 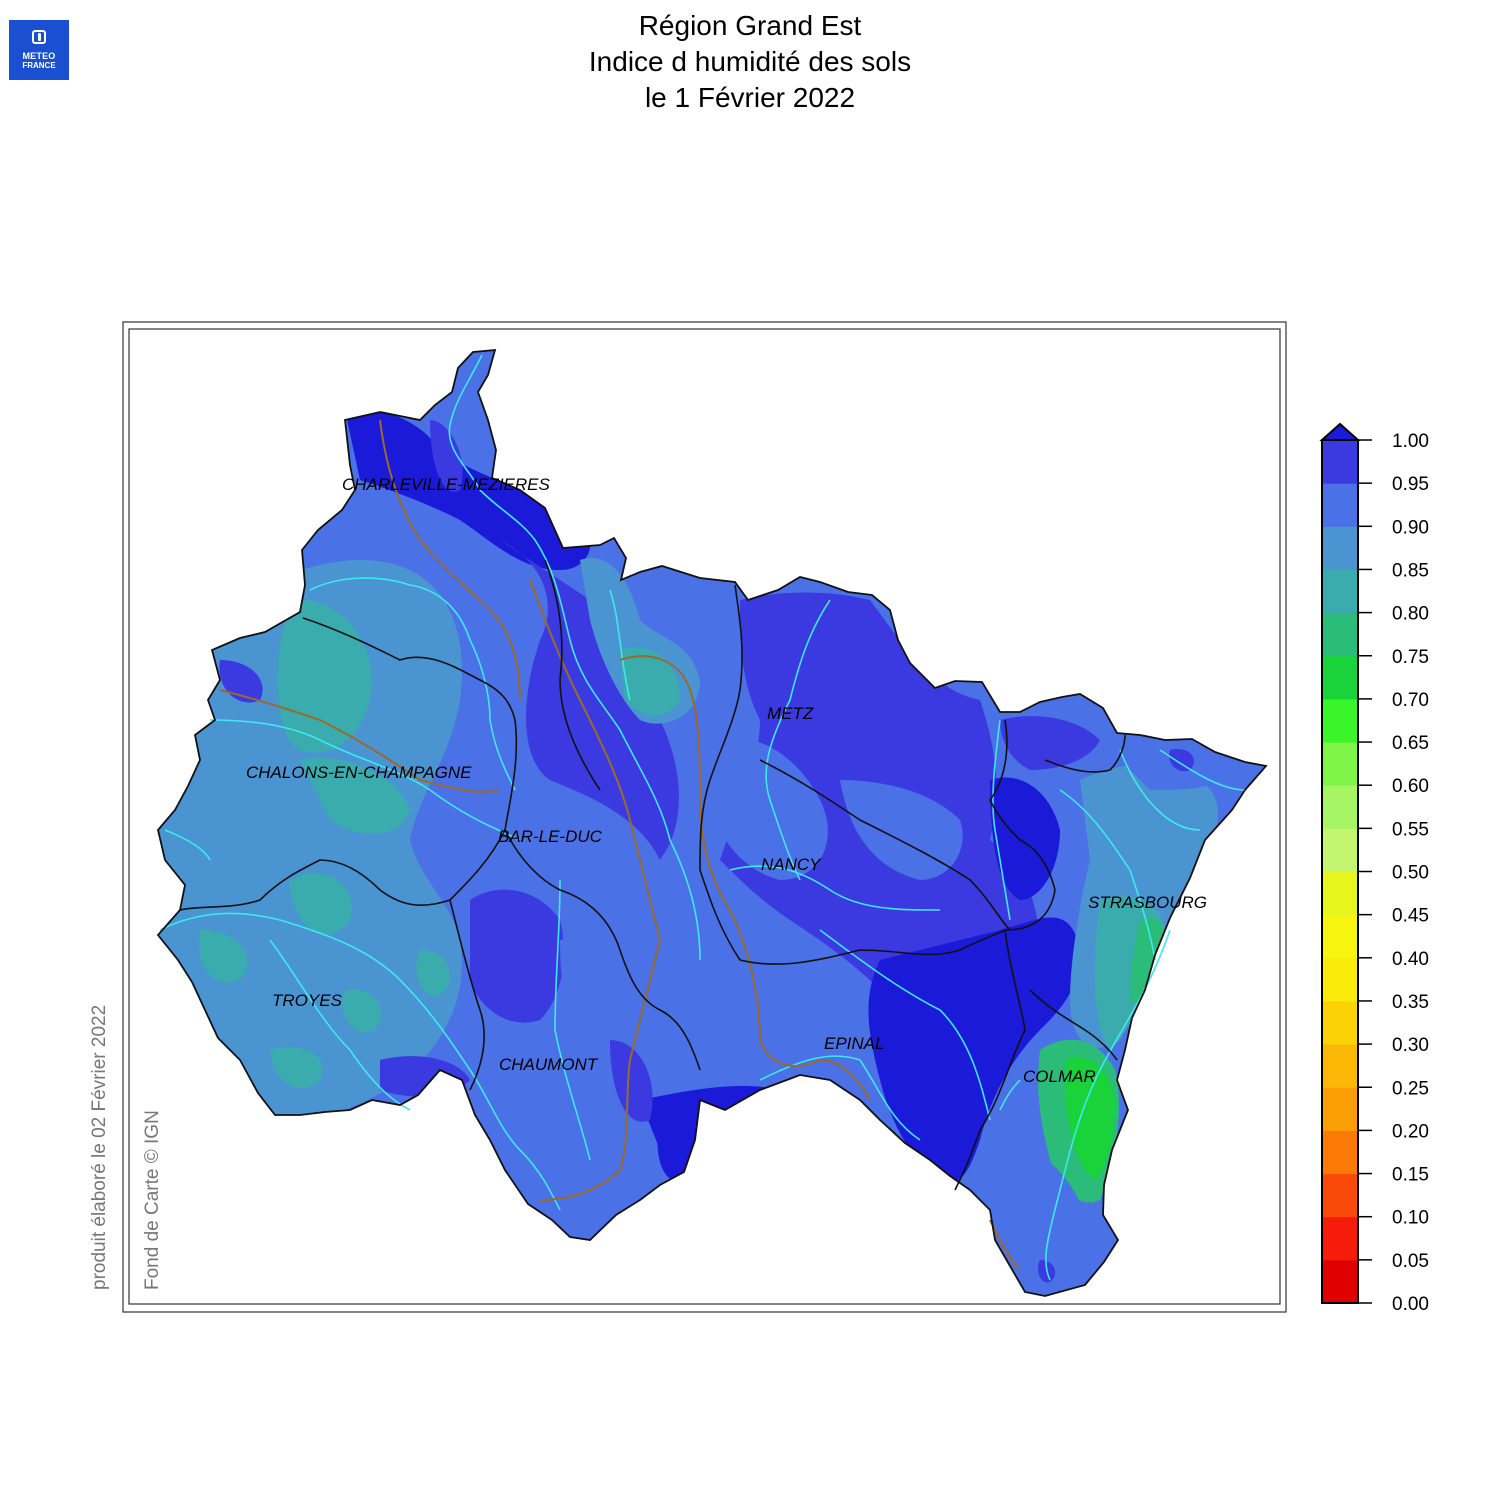 I want to click on legend-tick-label: 0.55, so click(x=1410, y=829).